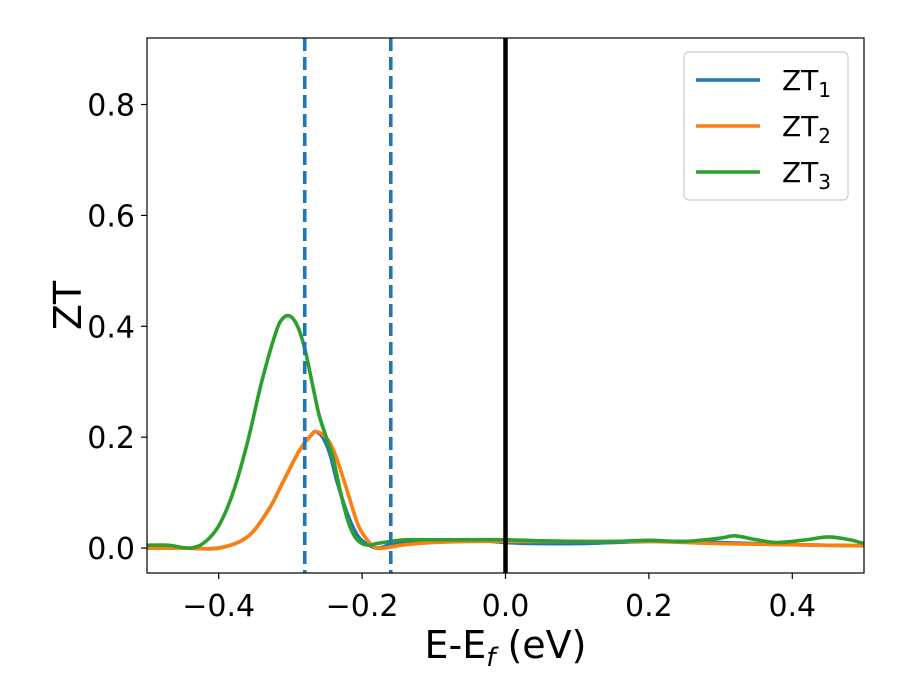 The height and width of the screenshot is (700, 900). What do you see at coordinates (824, 136) in the screenshot?
I see `legend-label-subscript: 2` at bounding box center [824, 136].